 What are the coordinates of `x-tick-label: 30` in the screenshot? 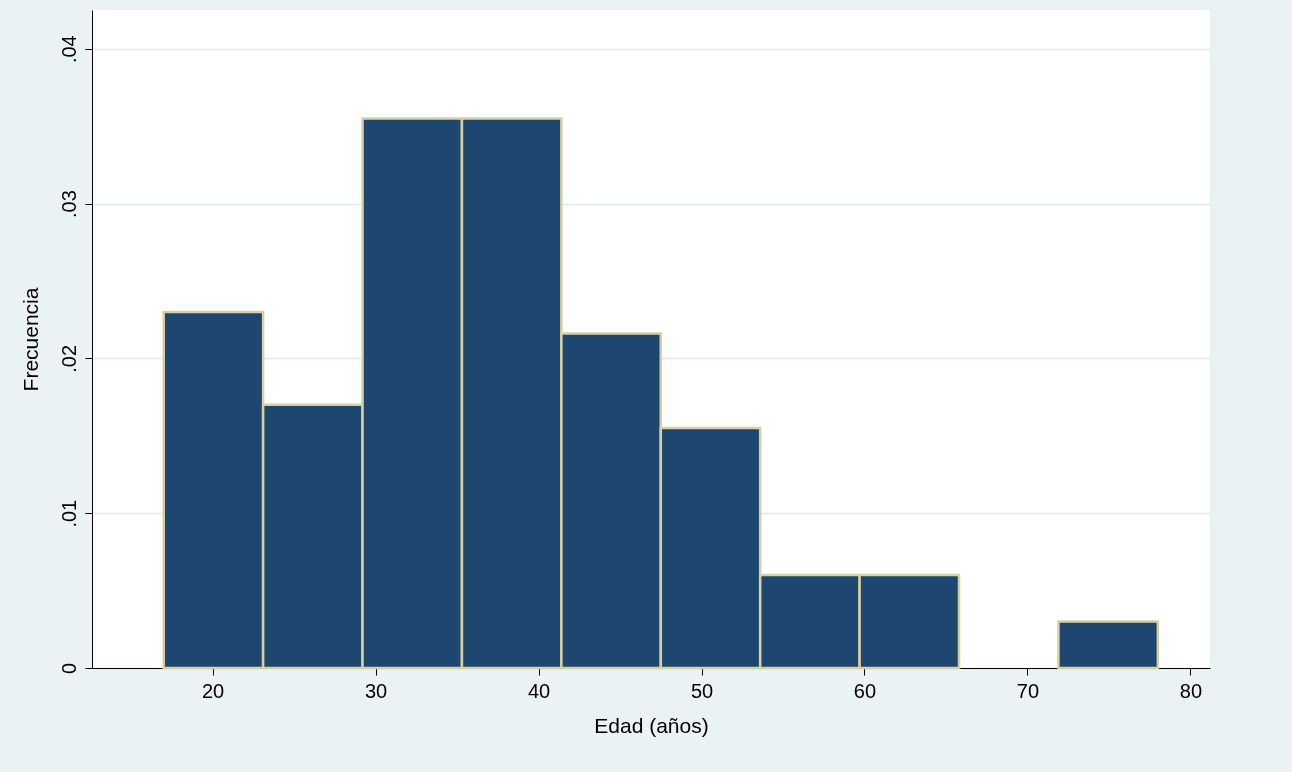 It's located at (376, 690).